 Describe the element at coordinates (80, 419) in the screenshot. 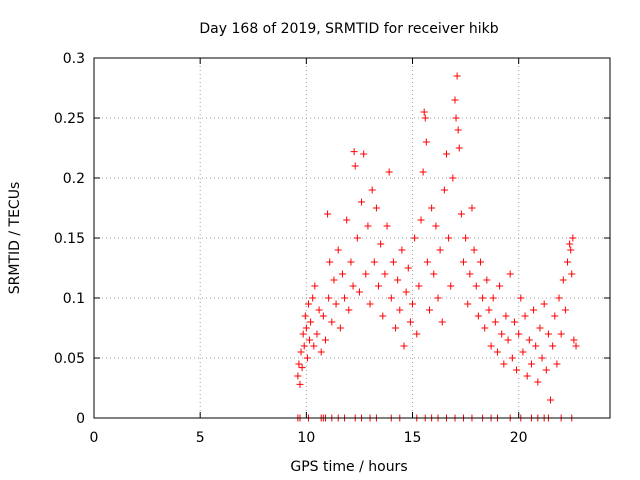

I see `y-tick-label: 0` at that location.